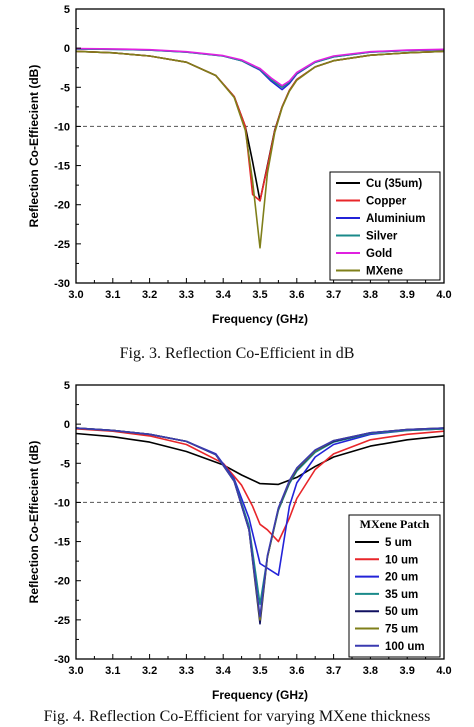  What do you see at coordinates (237, 353) in the screenshot?
I see `caption-fig3: Fig. 3. Reflection Co-Efficient in dB` at bounding box center [237, 353].